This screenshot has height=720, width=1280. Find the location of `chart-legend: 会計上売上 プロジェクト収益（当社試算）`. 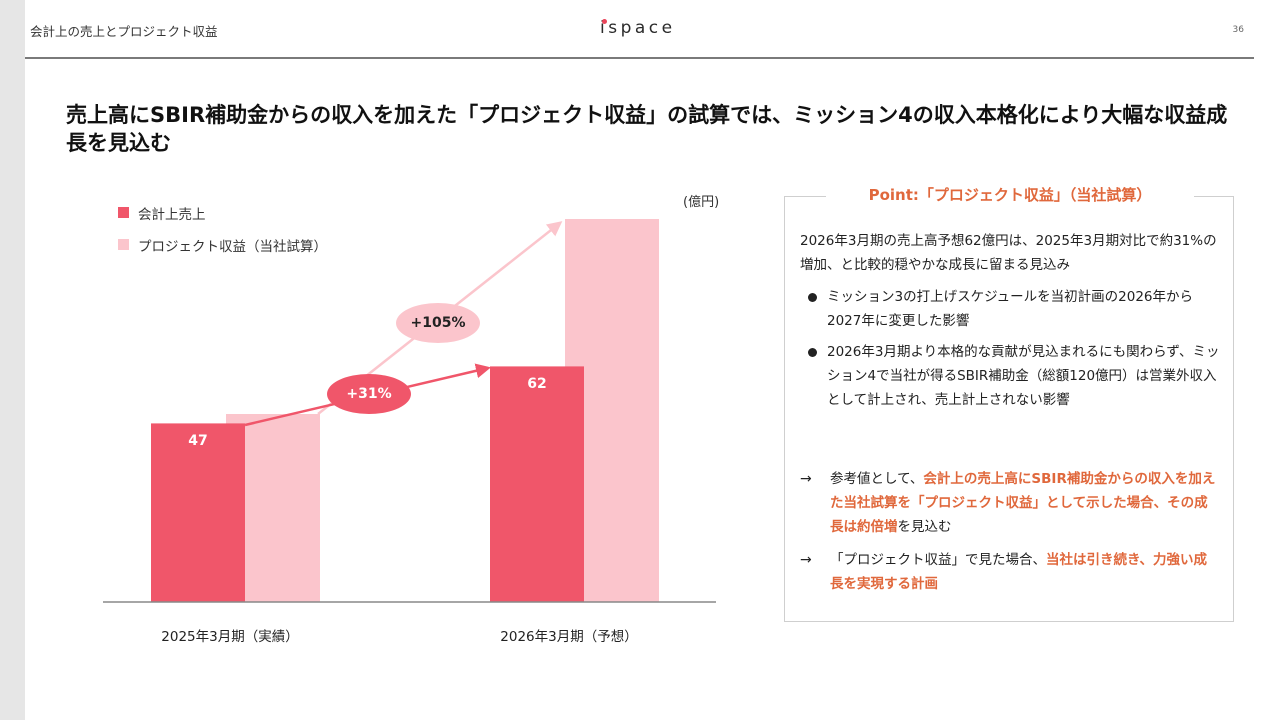

chart-legend: 会計上売上 プロジェクト収益（当社試算） is located at coordinates (222, 235).